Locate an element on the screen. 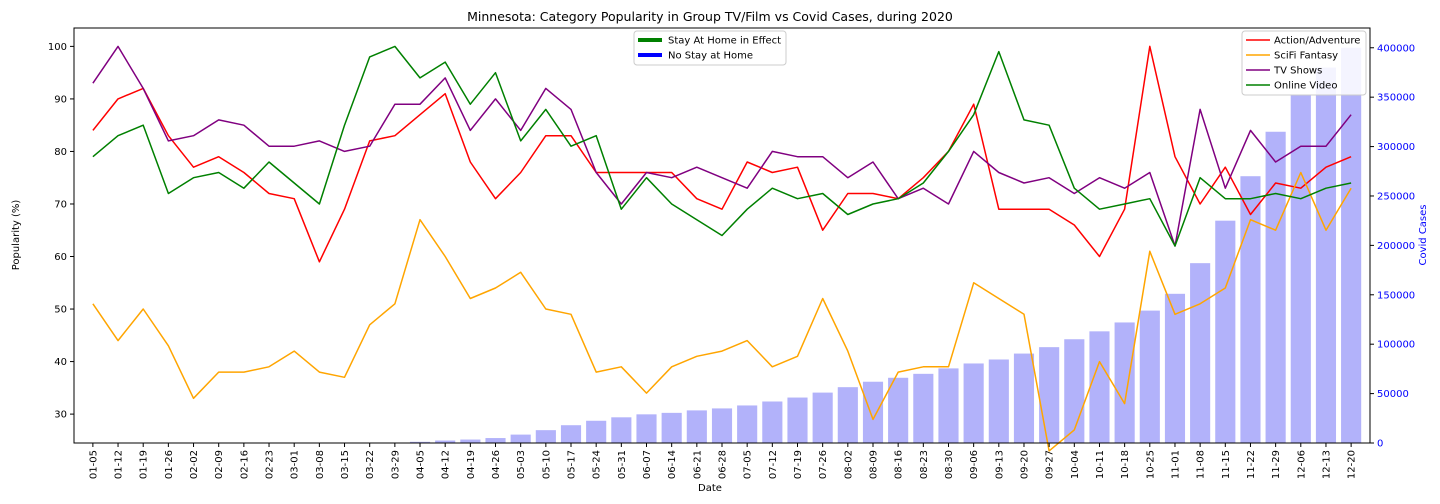  y-tick-label: 40 is located at coordinates (60, 362).